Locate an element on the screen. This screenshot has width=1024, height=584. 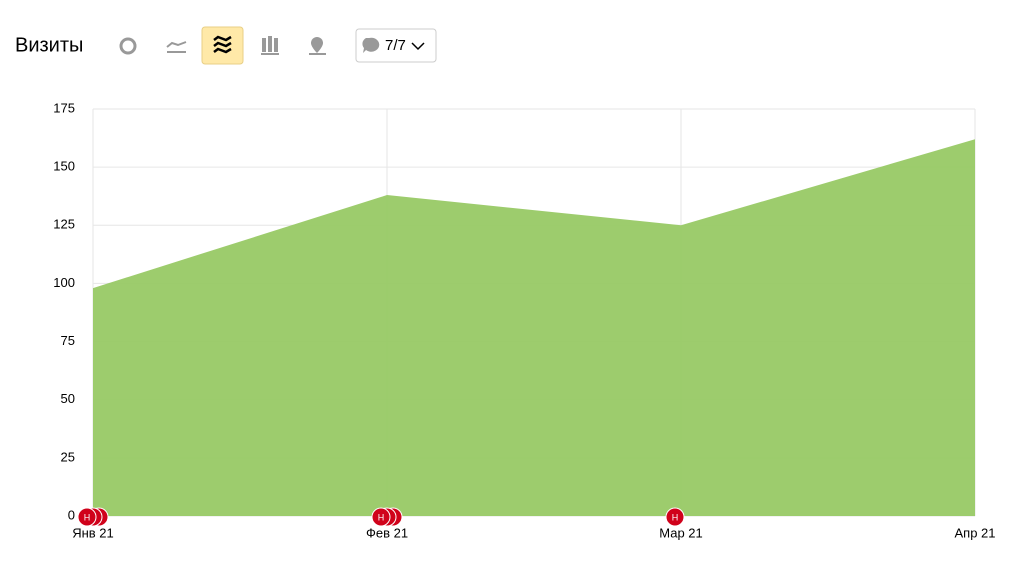
y-tick-label: 0 is located at coordinates (71, 514).